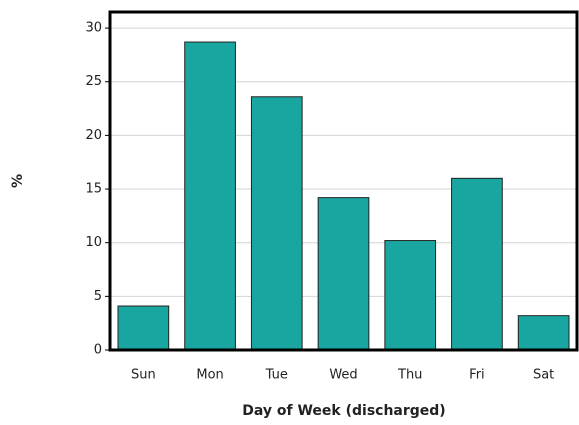  What do you see at coordinates (343, 375) in the screenshot?
I see `x-tick-label: Wed` at bounding box center [343, 375].